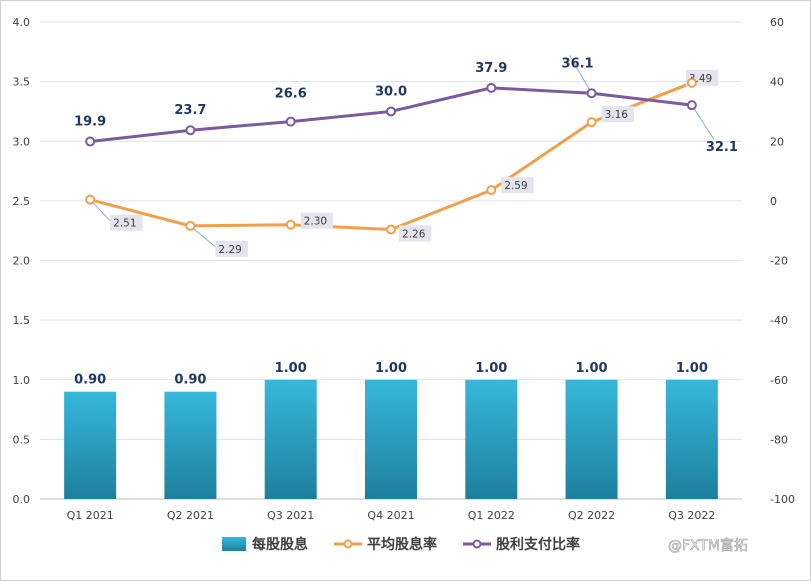 The image size is (811, 581). I want to click on legend-label-dividend: 每股股息, so click(280, 544).